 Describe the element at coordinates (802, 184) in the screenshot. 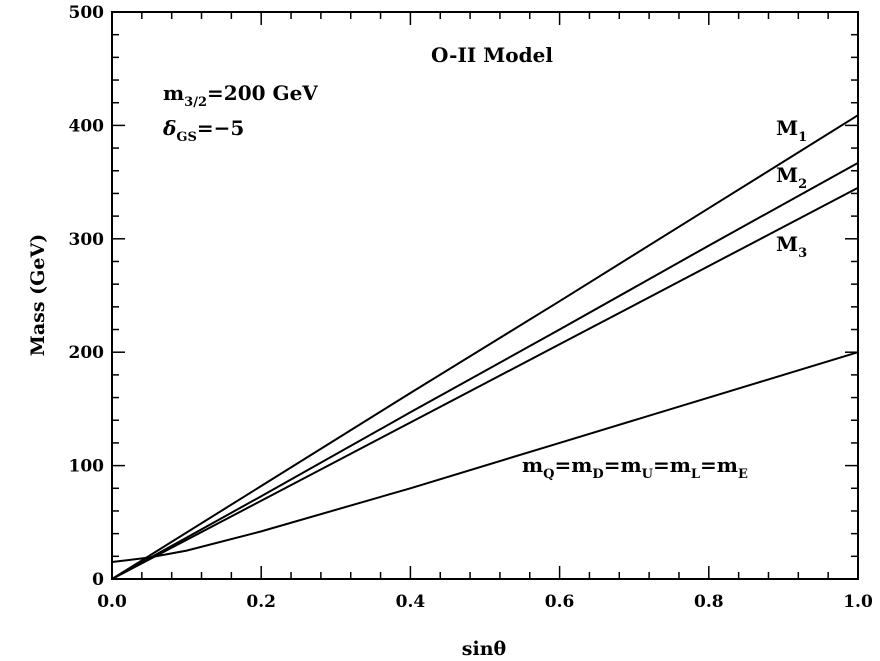

I see `series-label-m2-sub: 2` at that location.